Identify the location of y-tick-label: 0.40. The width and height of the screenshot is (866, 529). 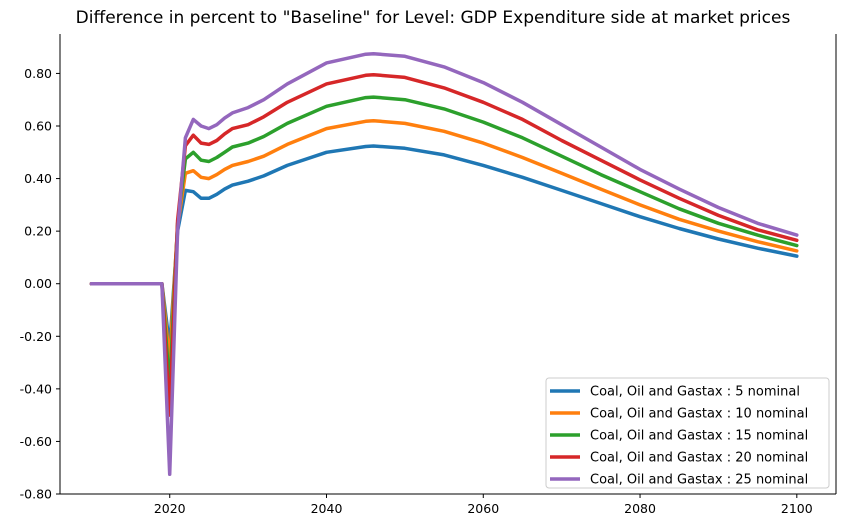
(38, 178).